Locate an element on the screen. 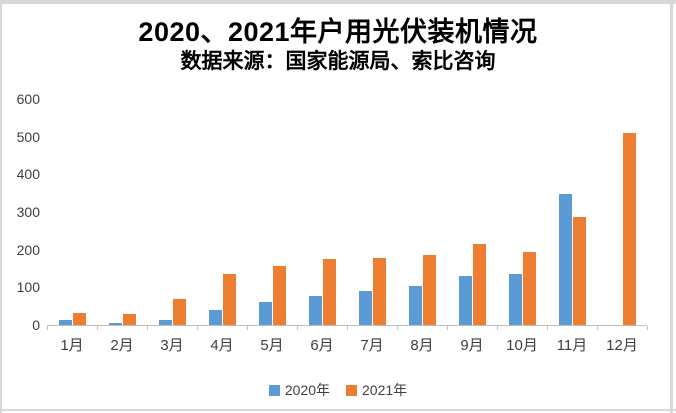 This screenshot has height=413, width=676. x-tick-label: 10月 is located at coordinates (522, 345).